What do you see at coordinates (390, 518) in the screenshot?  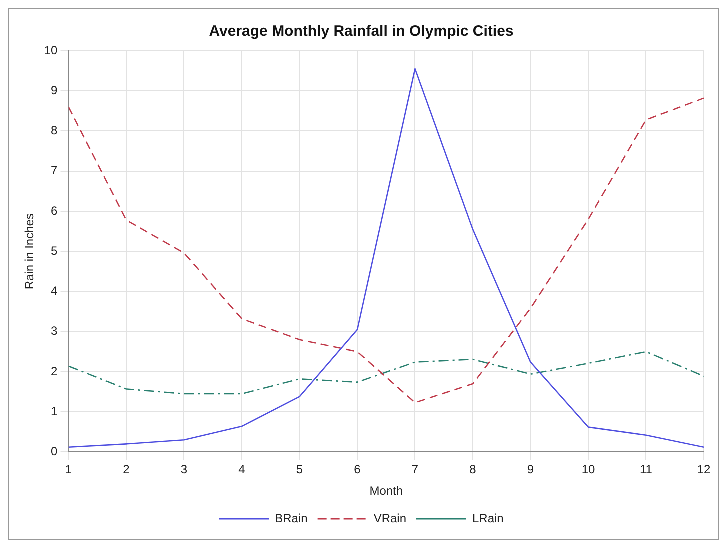 I see `legend-label: VRain` at bounding box center [390, 518].